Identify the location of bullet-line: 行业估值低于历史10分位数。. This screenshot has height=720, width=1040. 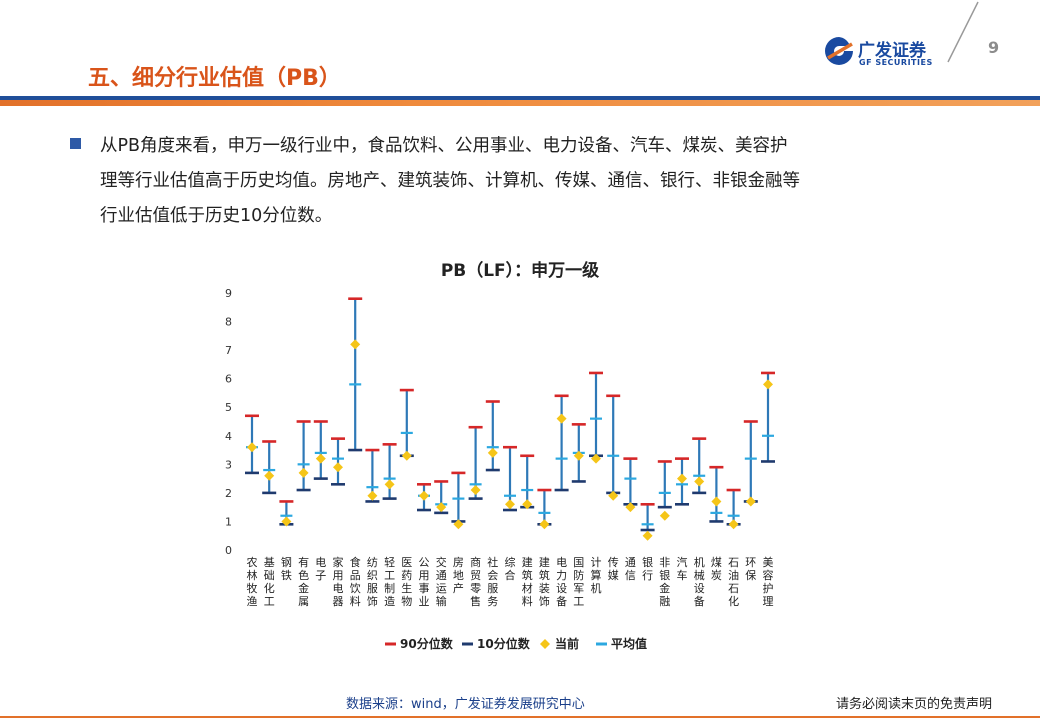
(216, 216).